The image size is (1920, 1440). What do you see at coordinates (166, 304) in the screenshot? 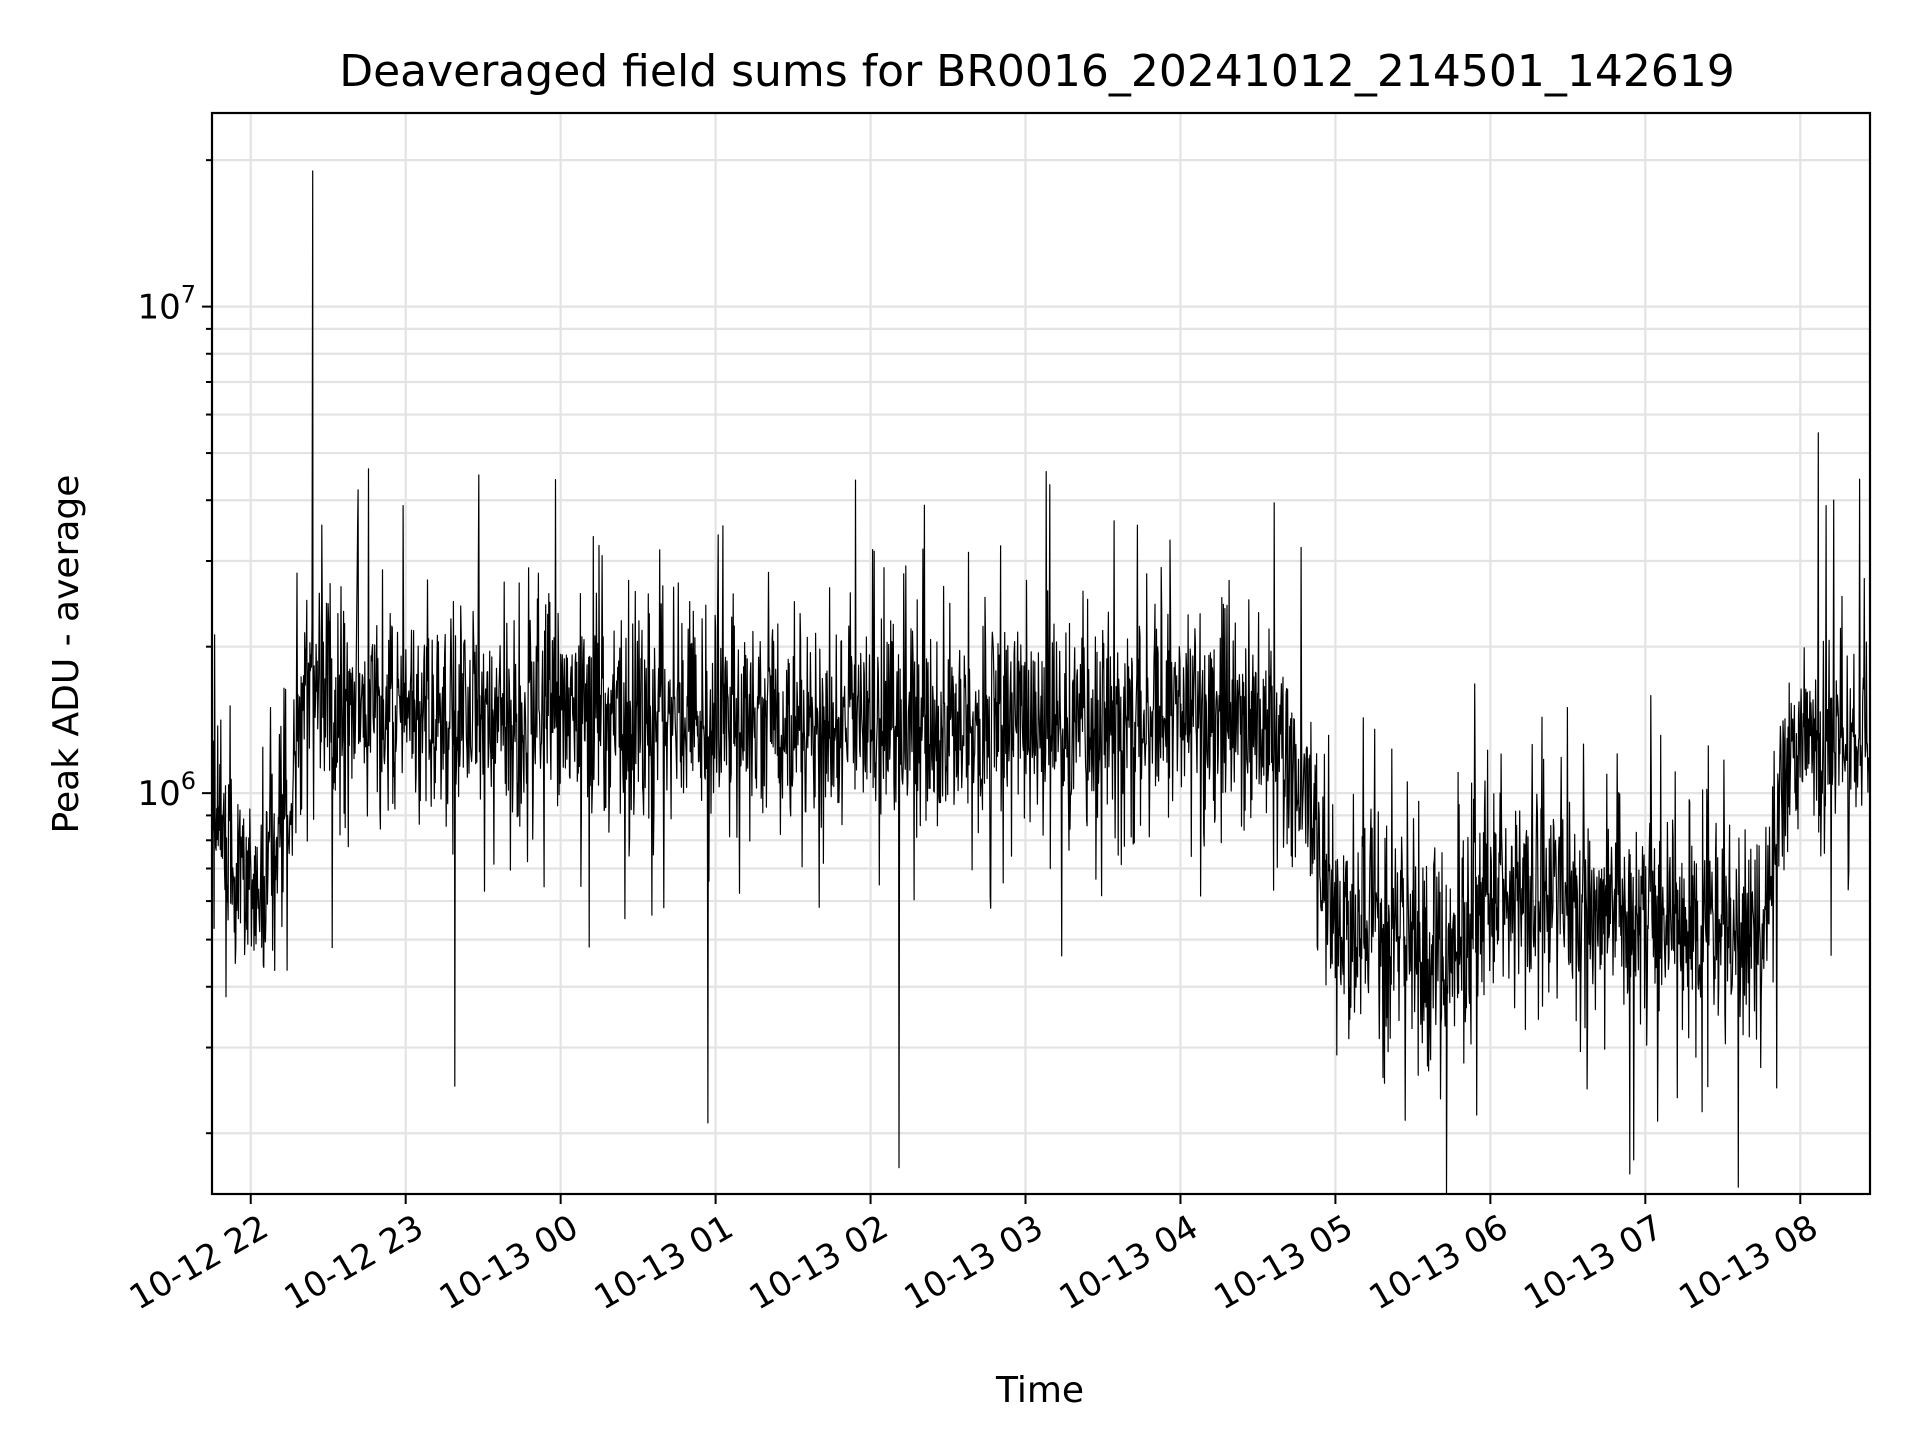
I see `y-tick-label: 10⁷` at bounding box center [166, 304].